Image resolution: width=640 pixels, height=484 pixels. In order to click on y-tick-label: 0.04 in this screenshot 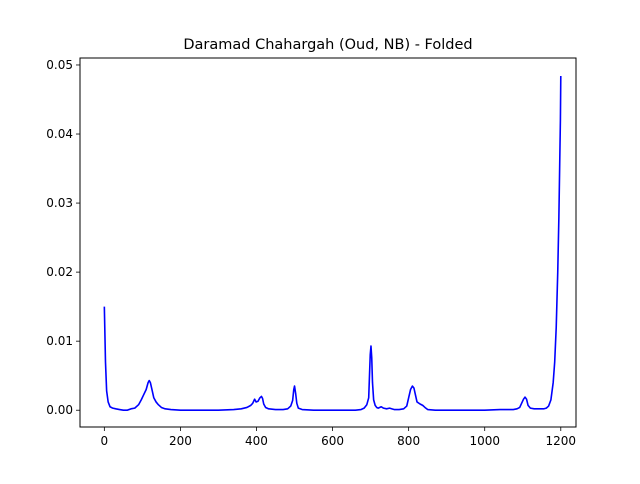, I will do `click(59, 134)`.